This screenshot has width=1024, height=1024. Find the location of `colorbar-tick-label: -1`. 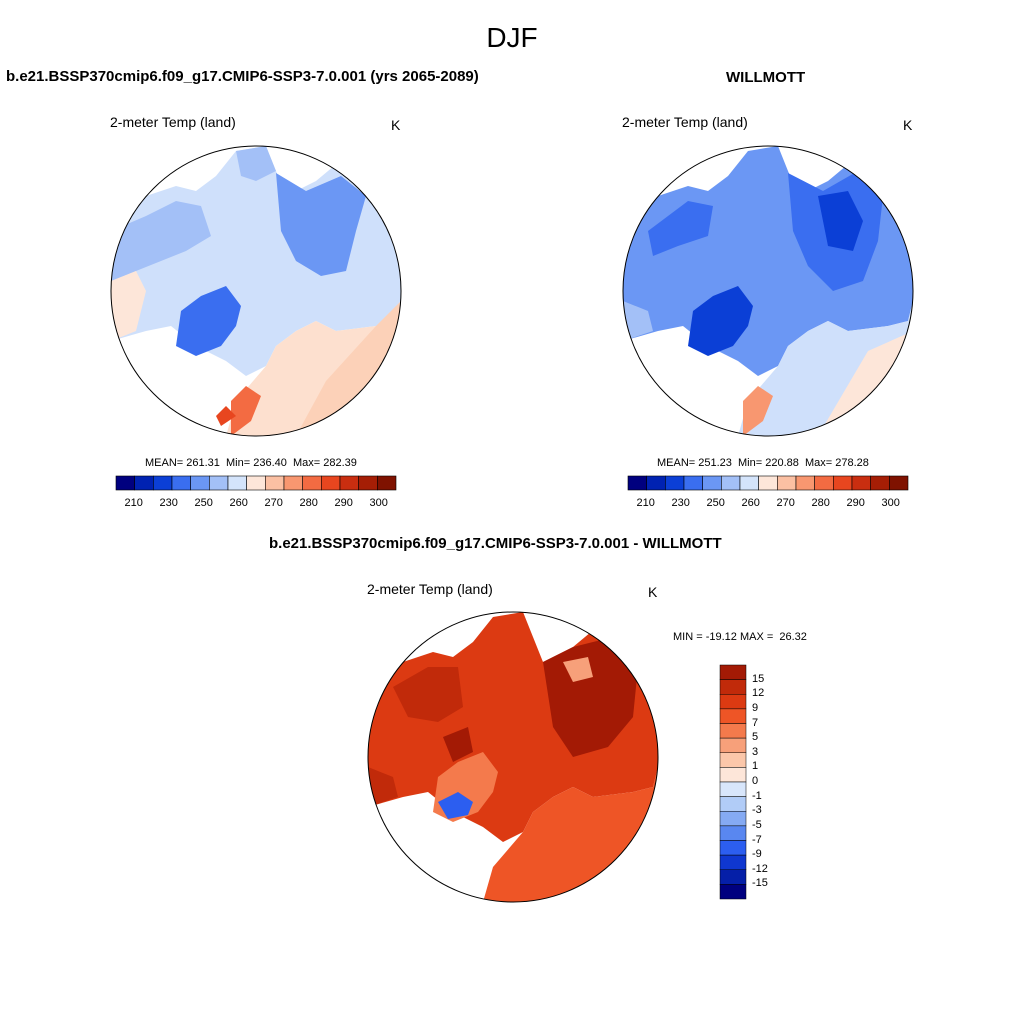

colorbar-tick-label: -1 is located at coordinates (757, 795).